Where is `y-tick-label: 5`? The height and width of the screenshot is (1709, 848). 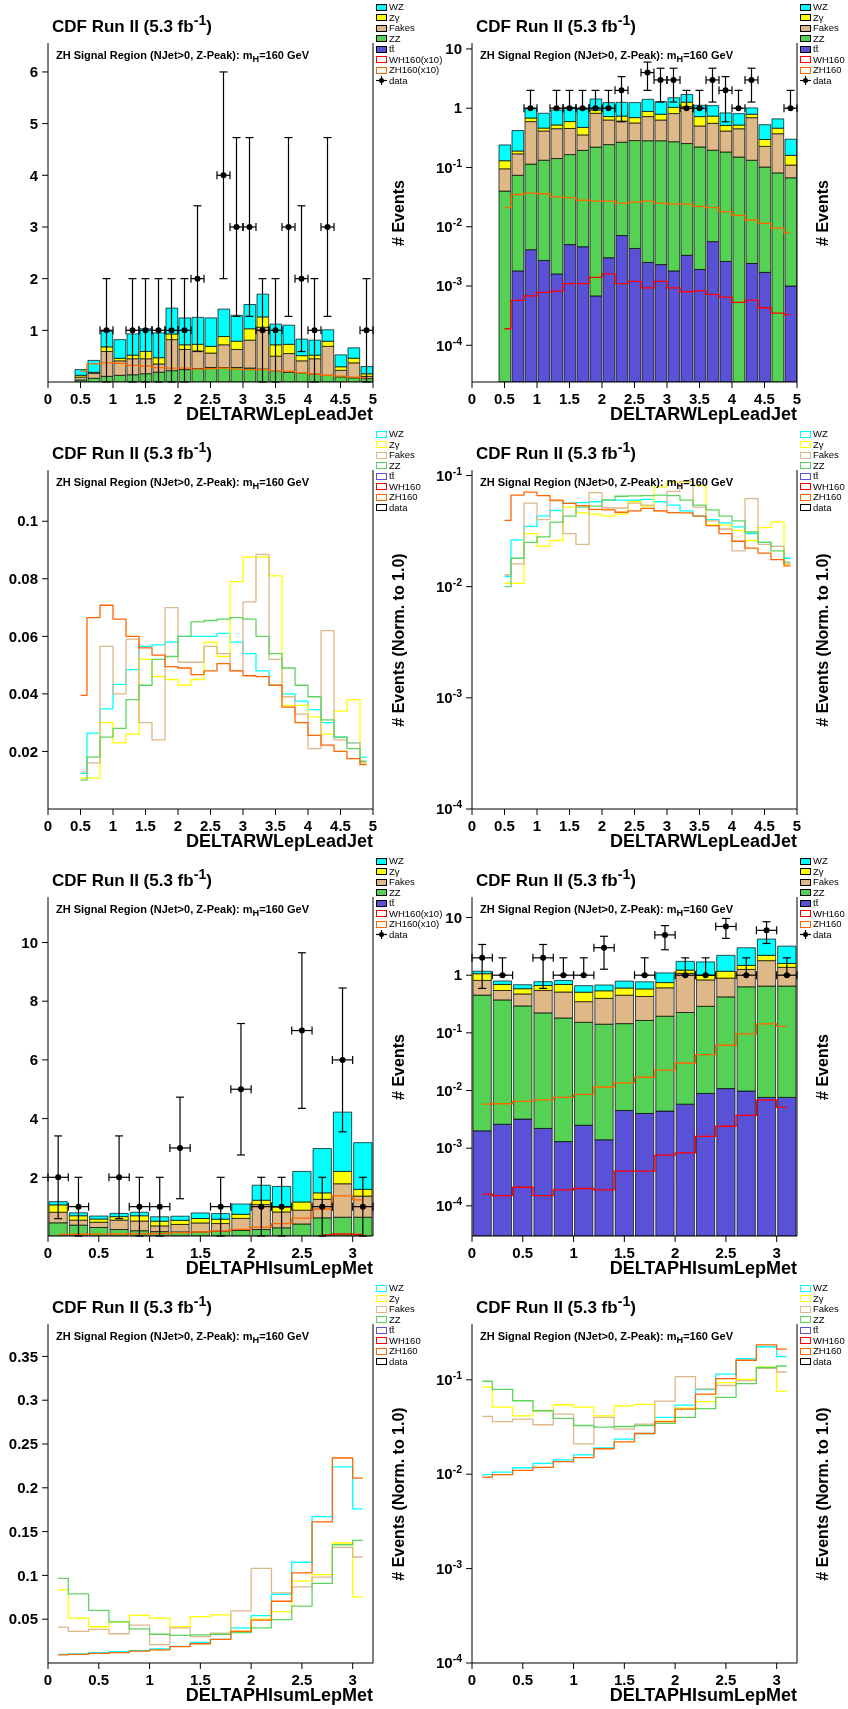 y-tick-label: 5 is located at coordinates (33, 123).